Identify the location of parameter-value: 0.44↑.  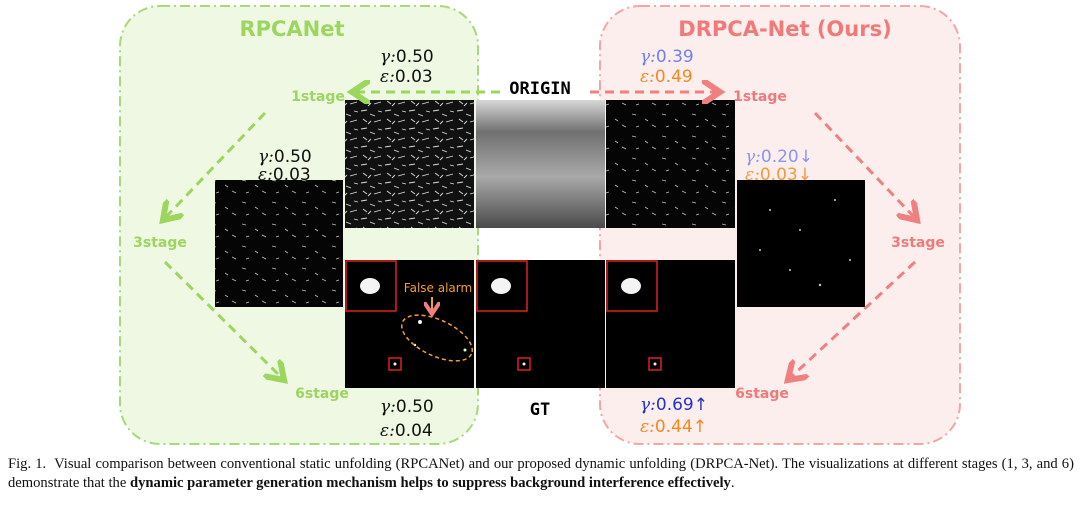
(681, 427).